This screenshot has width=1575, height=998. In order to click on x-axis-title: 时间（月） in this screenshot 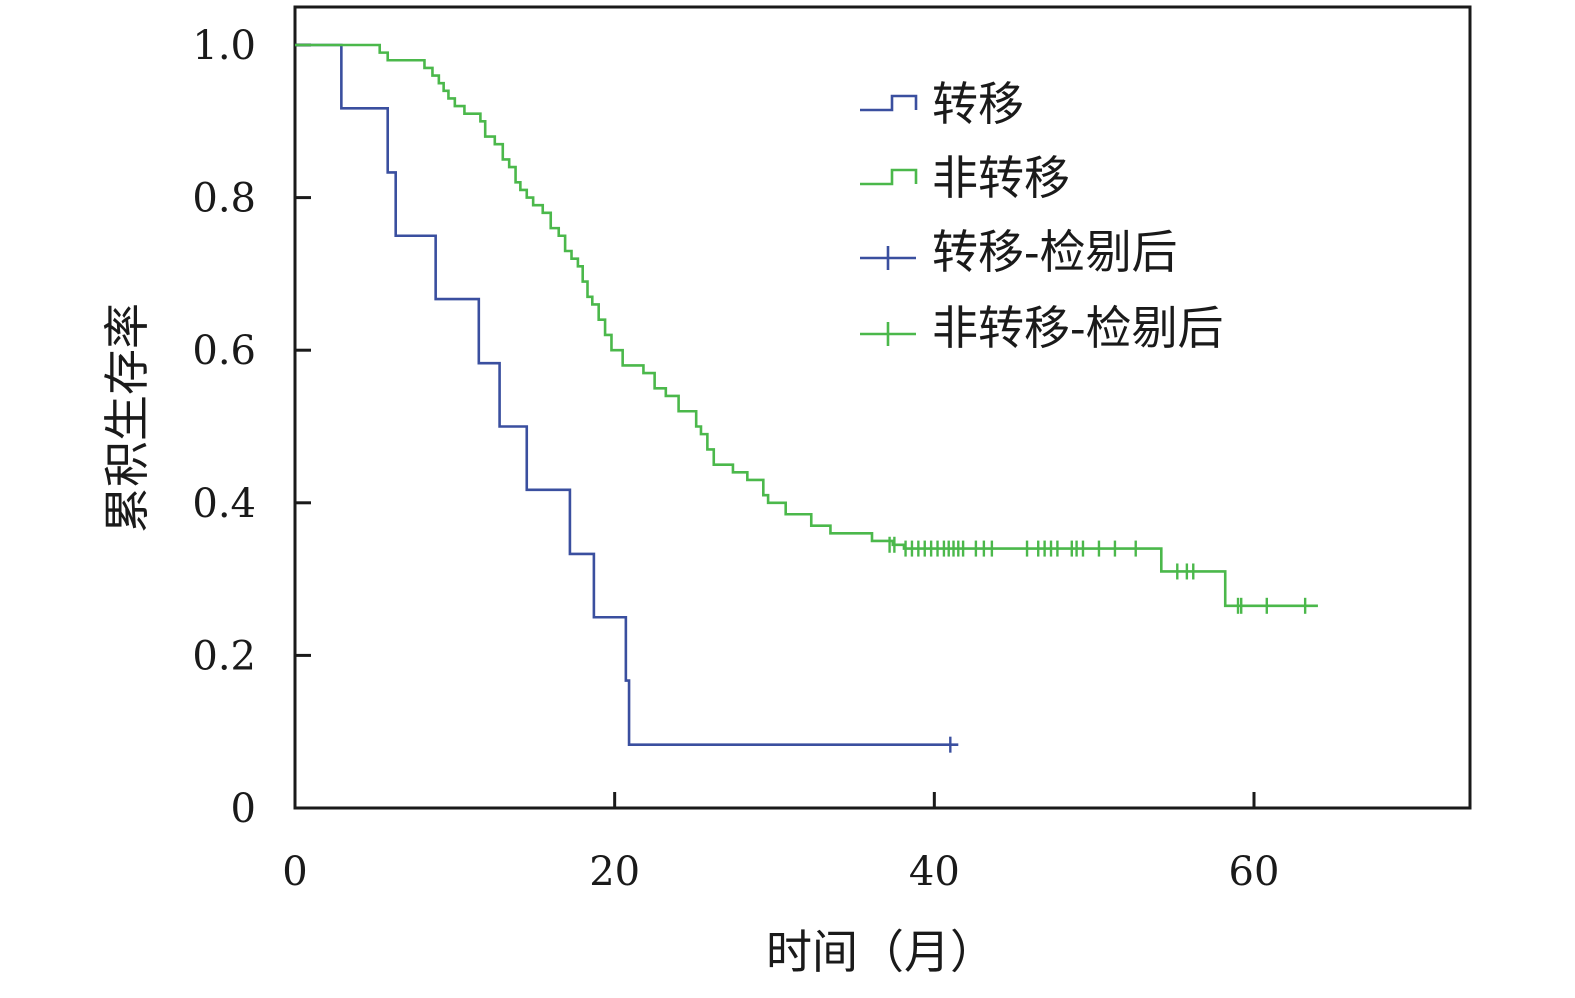, I will do `click(881, 952)`.